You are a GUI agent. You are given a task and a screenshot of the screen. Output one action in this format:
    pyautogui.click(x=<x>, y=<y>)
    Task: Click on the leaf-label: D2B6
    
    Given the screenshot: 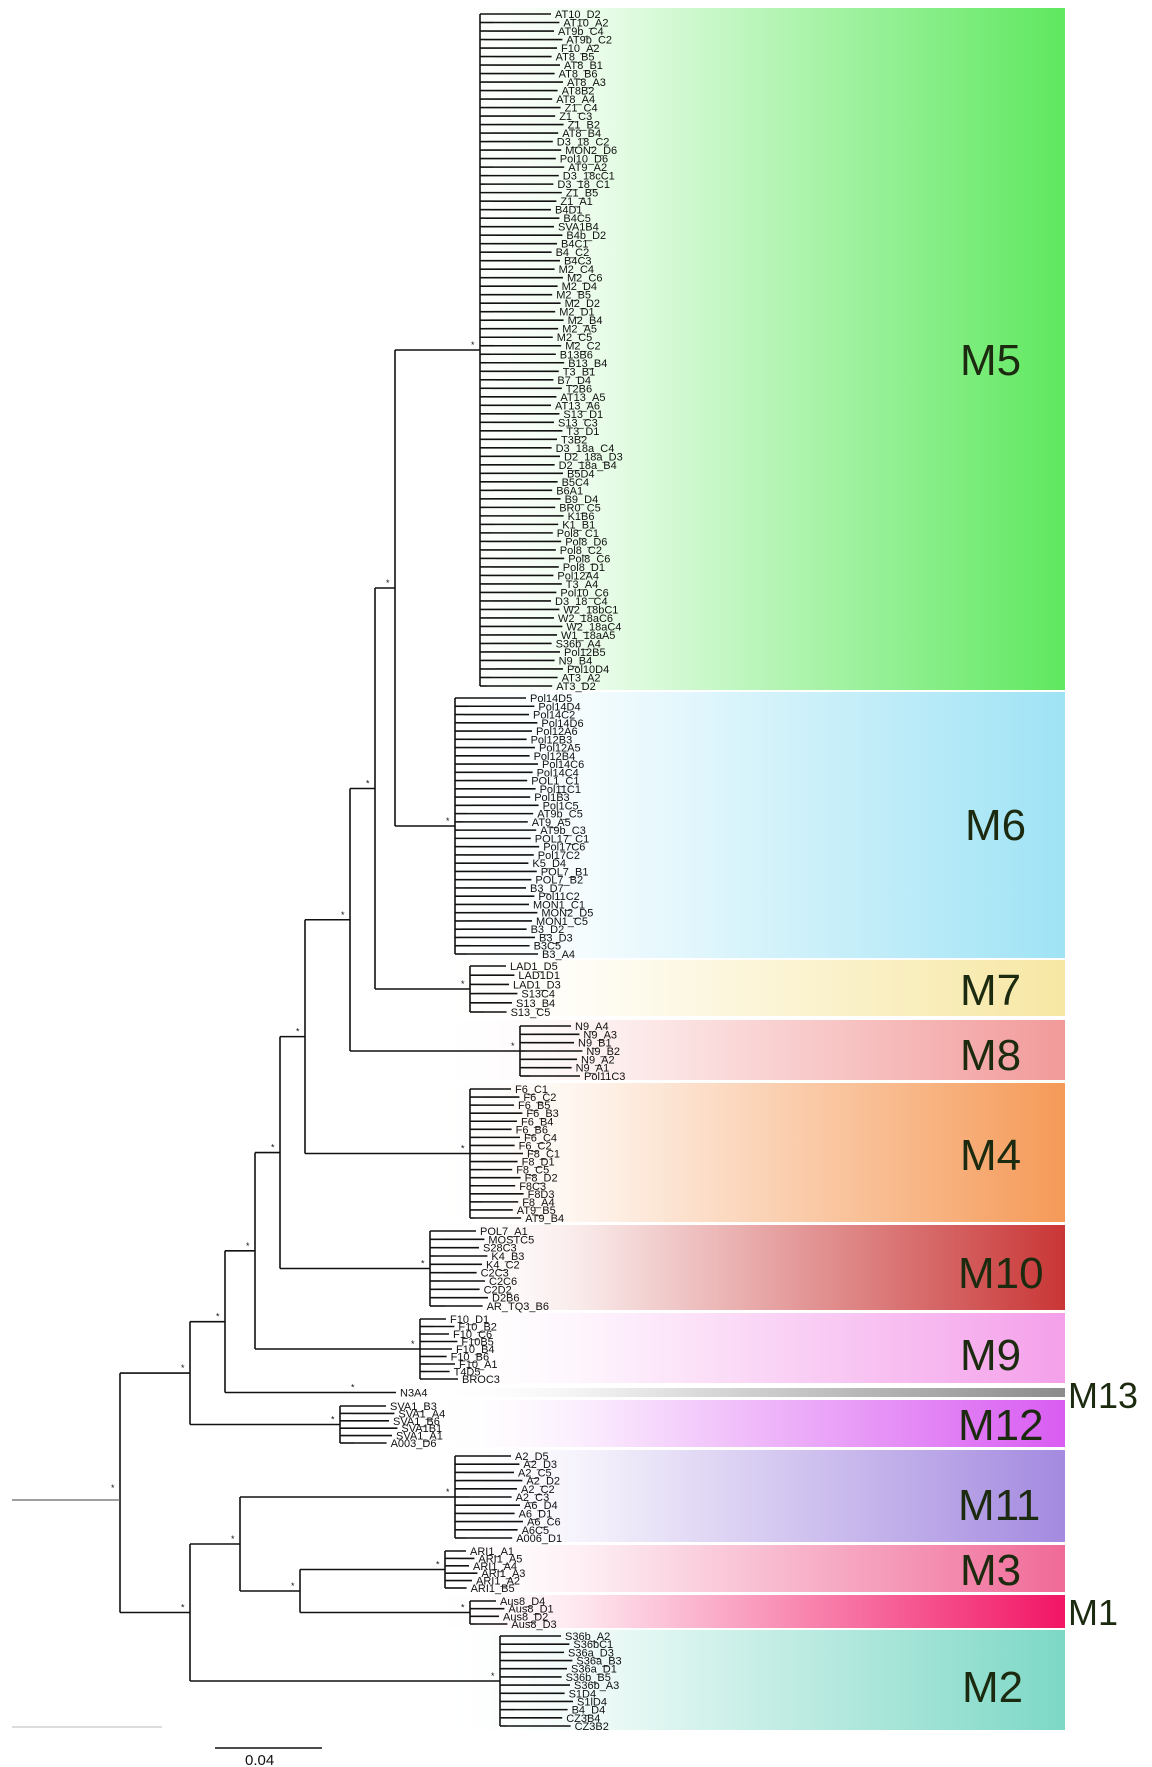 What is the action you would take?
    pyautogui.click(x=506, y=1299)
    